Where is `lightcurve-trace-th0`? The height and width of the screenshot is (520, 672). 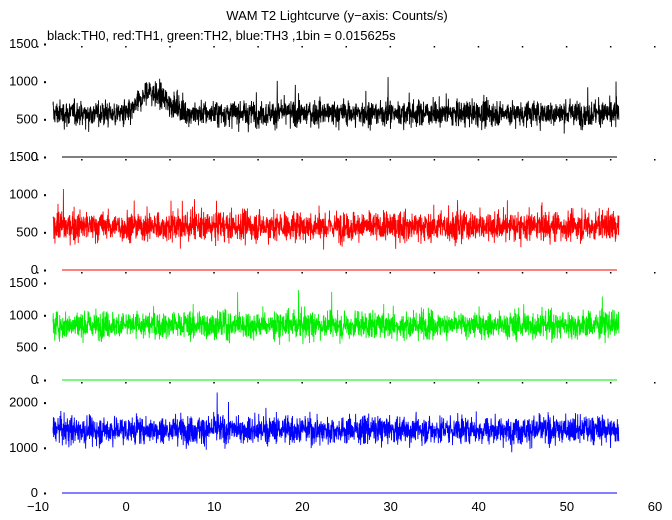
lightcurve-trace-th0 is located at coordinates (336, 105).